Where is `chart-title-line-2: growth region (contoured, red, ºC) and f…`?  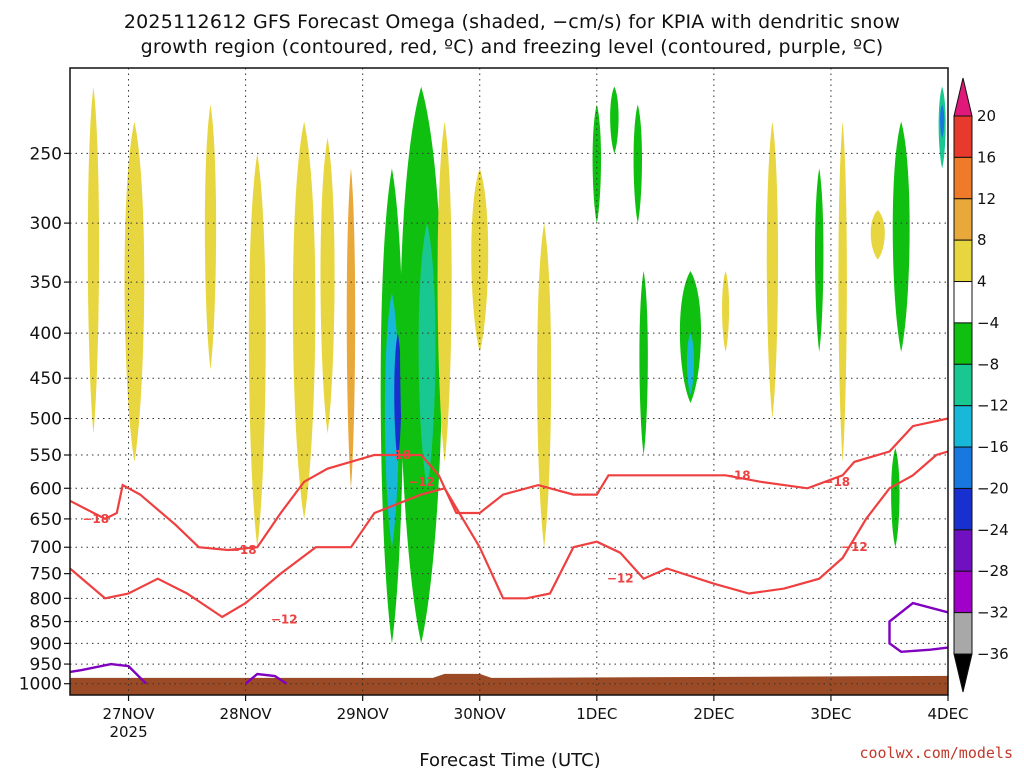 chart-title-line-2: growth region (contoured, red, ºC) and f… is located at coordinates (512, 47).